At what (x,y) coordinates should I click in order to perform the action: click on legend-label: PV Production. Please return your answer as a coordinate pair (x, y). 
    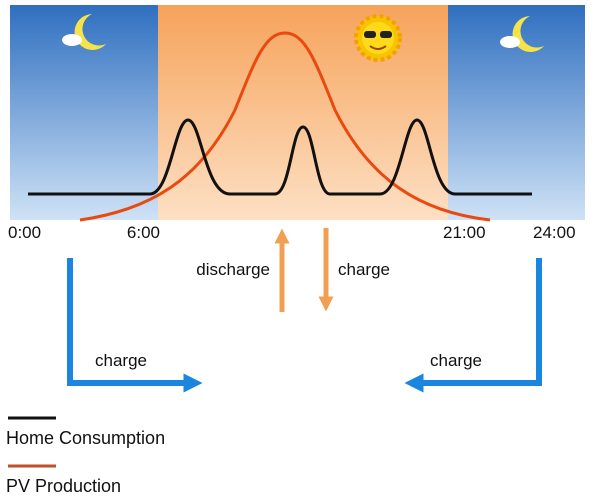
    Looking at the image, I should click on (63, 486).